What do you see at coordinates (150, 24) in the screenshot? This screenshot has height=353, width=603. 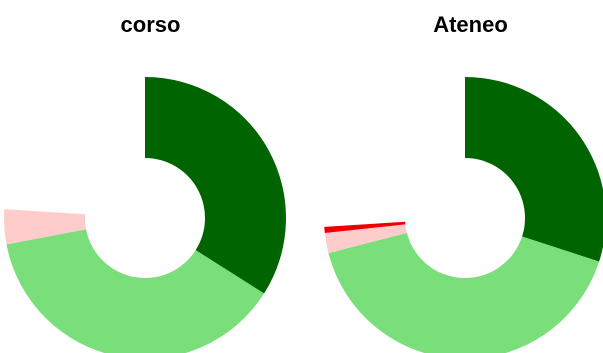 I see `chart-title-corso: corso` at bounding box center [150, 24].